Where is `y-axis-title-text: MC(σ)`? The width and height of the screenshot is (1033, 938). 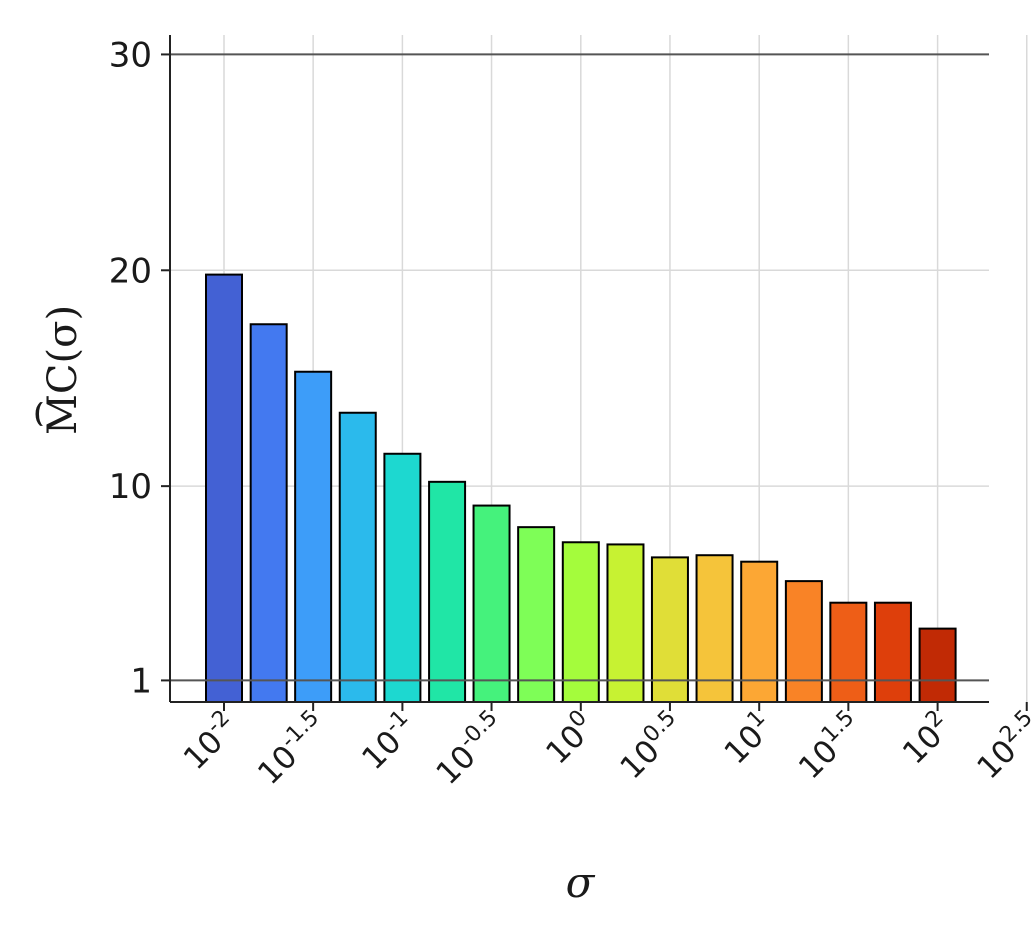
y-axis-title-text: MC(σ) is located at coordinates (63, 370).